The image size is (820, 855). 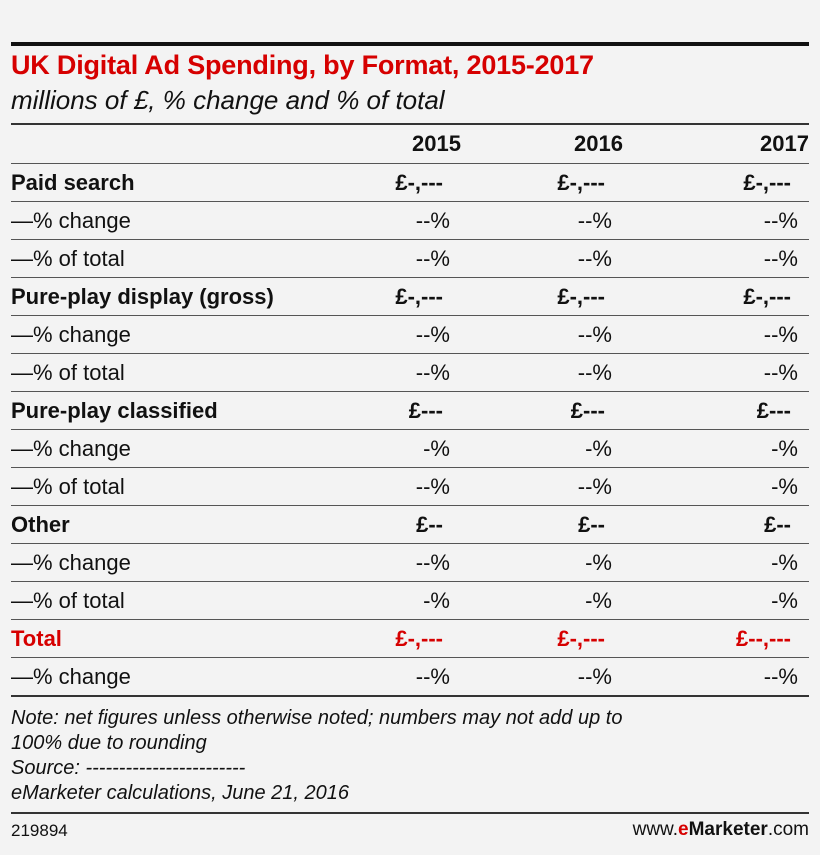 What do you see at coordinates (39, 830) in the screenshot?
I see `chart-id: 219894` at bounding box center [39, 830].